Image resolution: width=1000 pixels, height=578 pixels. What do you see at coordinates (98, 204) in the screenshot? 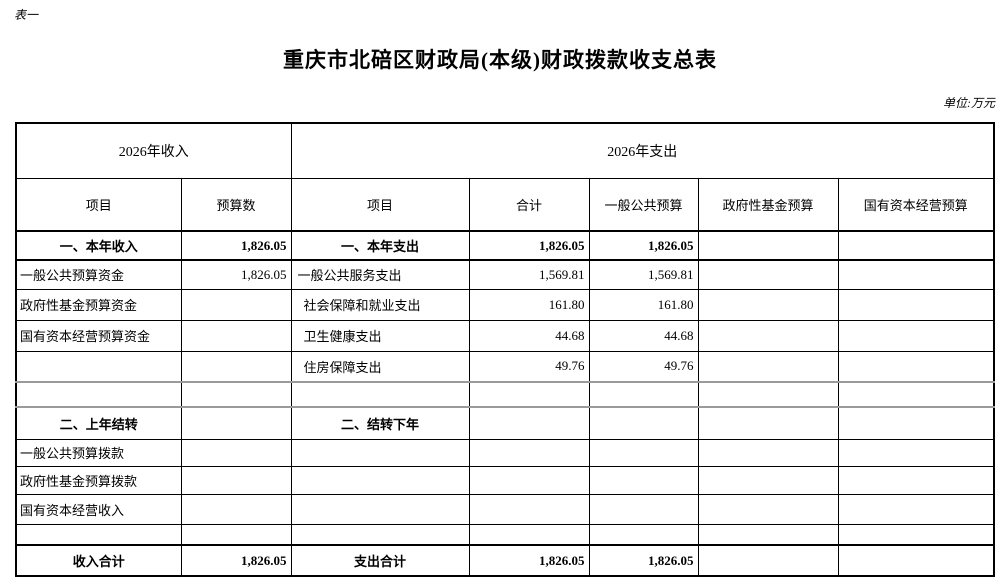
I see `col-header-revenue-item: 项目` at bounding box center [98, 204].